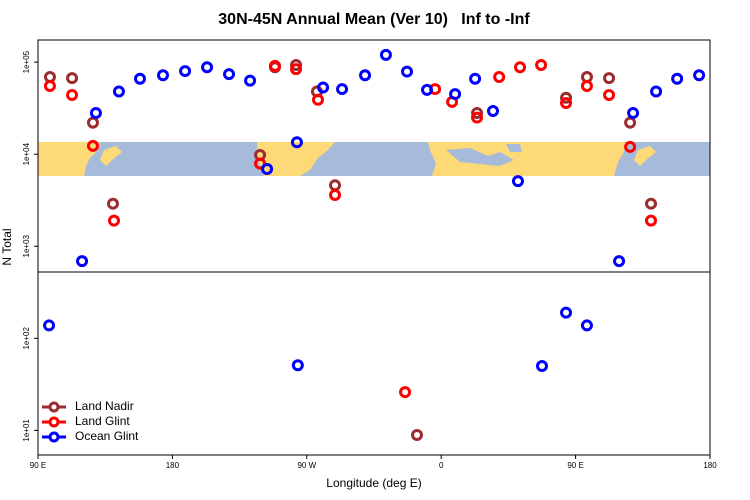  I want to click on y-tick-label: 1e+01, so click(26, 430).